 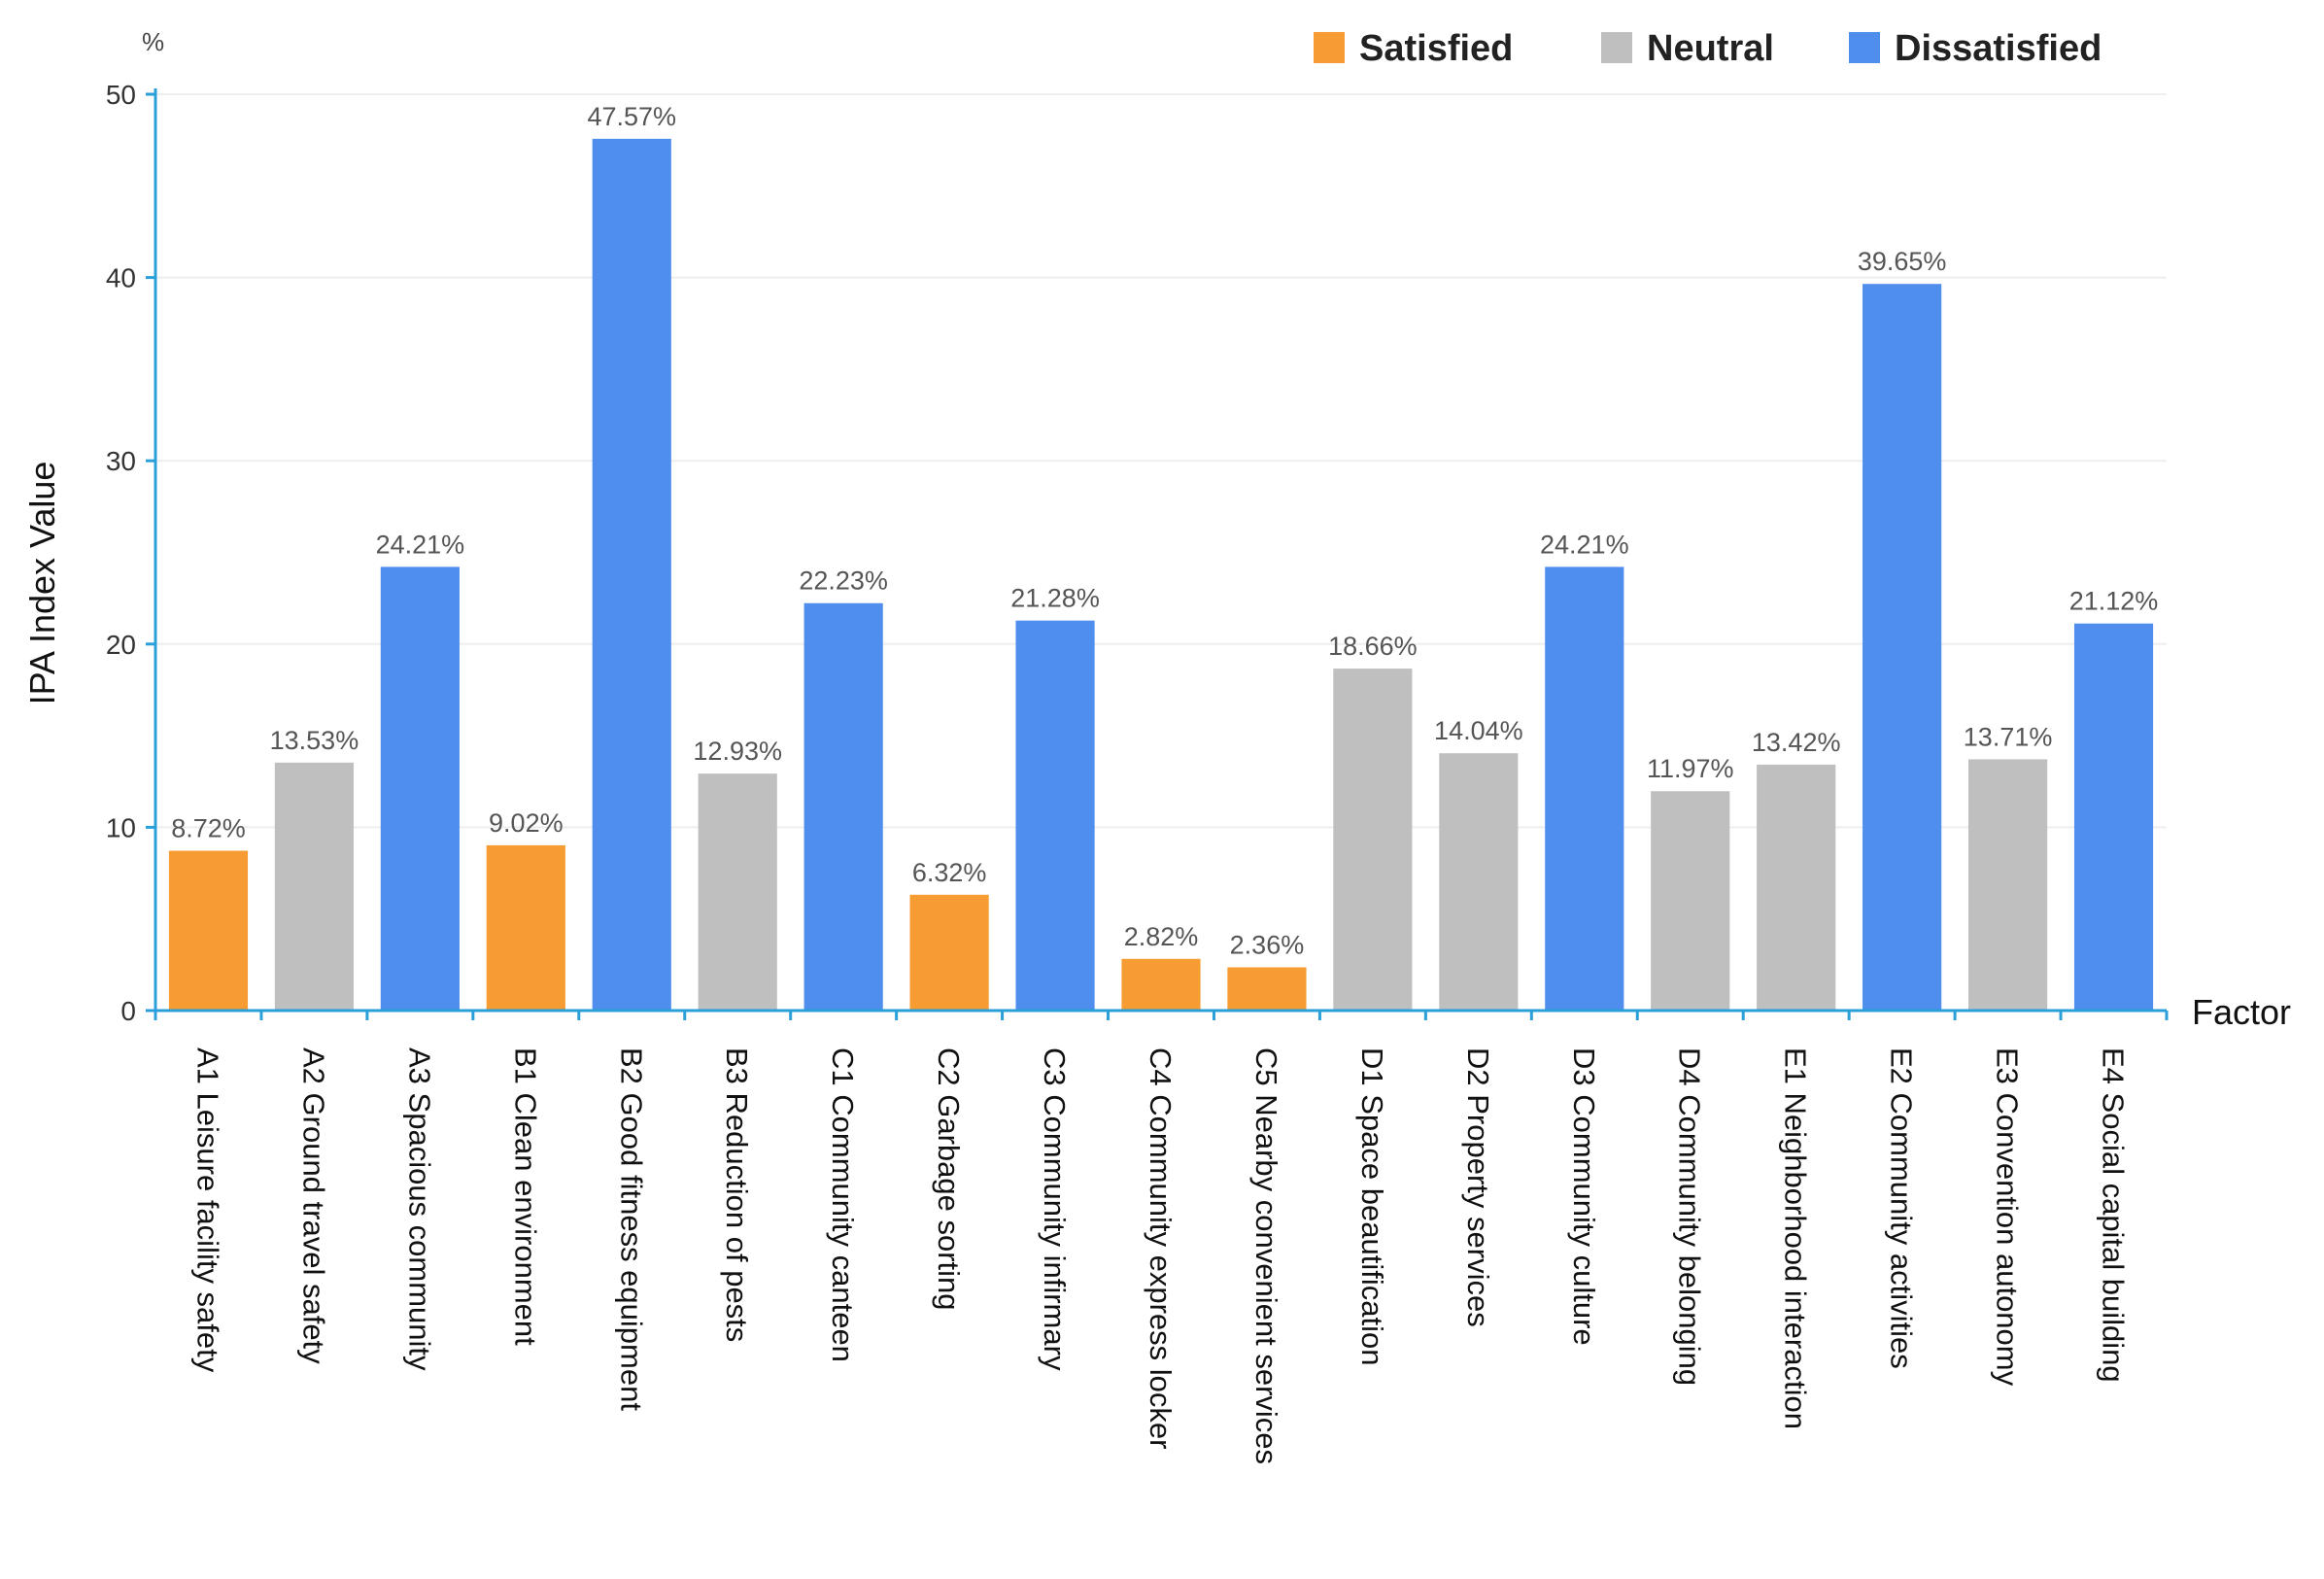 What do you see at coordinates (2114, 601) in the screenshot?
I see `data-label: 21.12%` at bounding box center [2114, 601].